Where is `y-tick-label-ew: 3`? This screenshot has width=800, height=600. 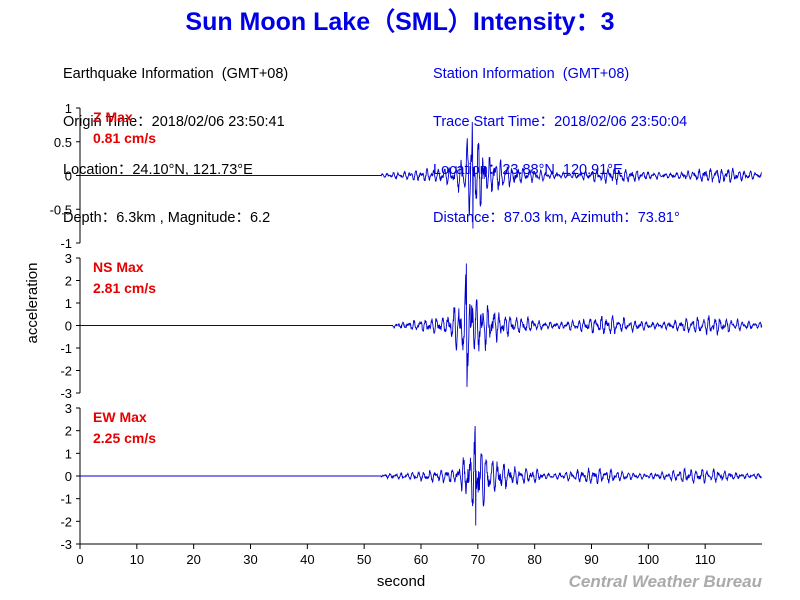
y-tick-label-ew: 3 is located at coordinates (68, 408).